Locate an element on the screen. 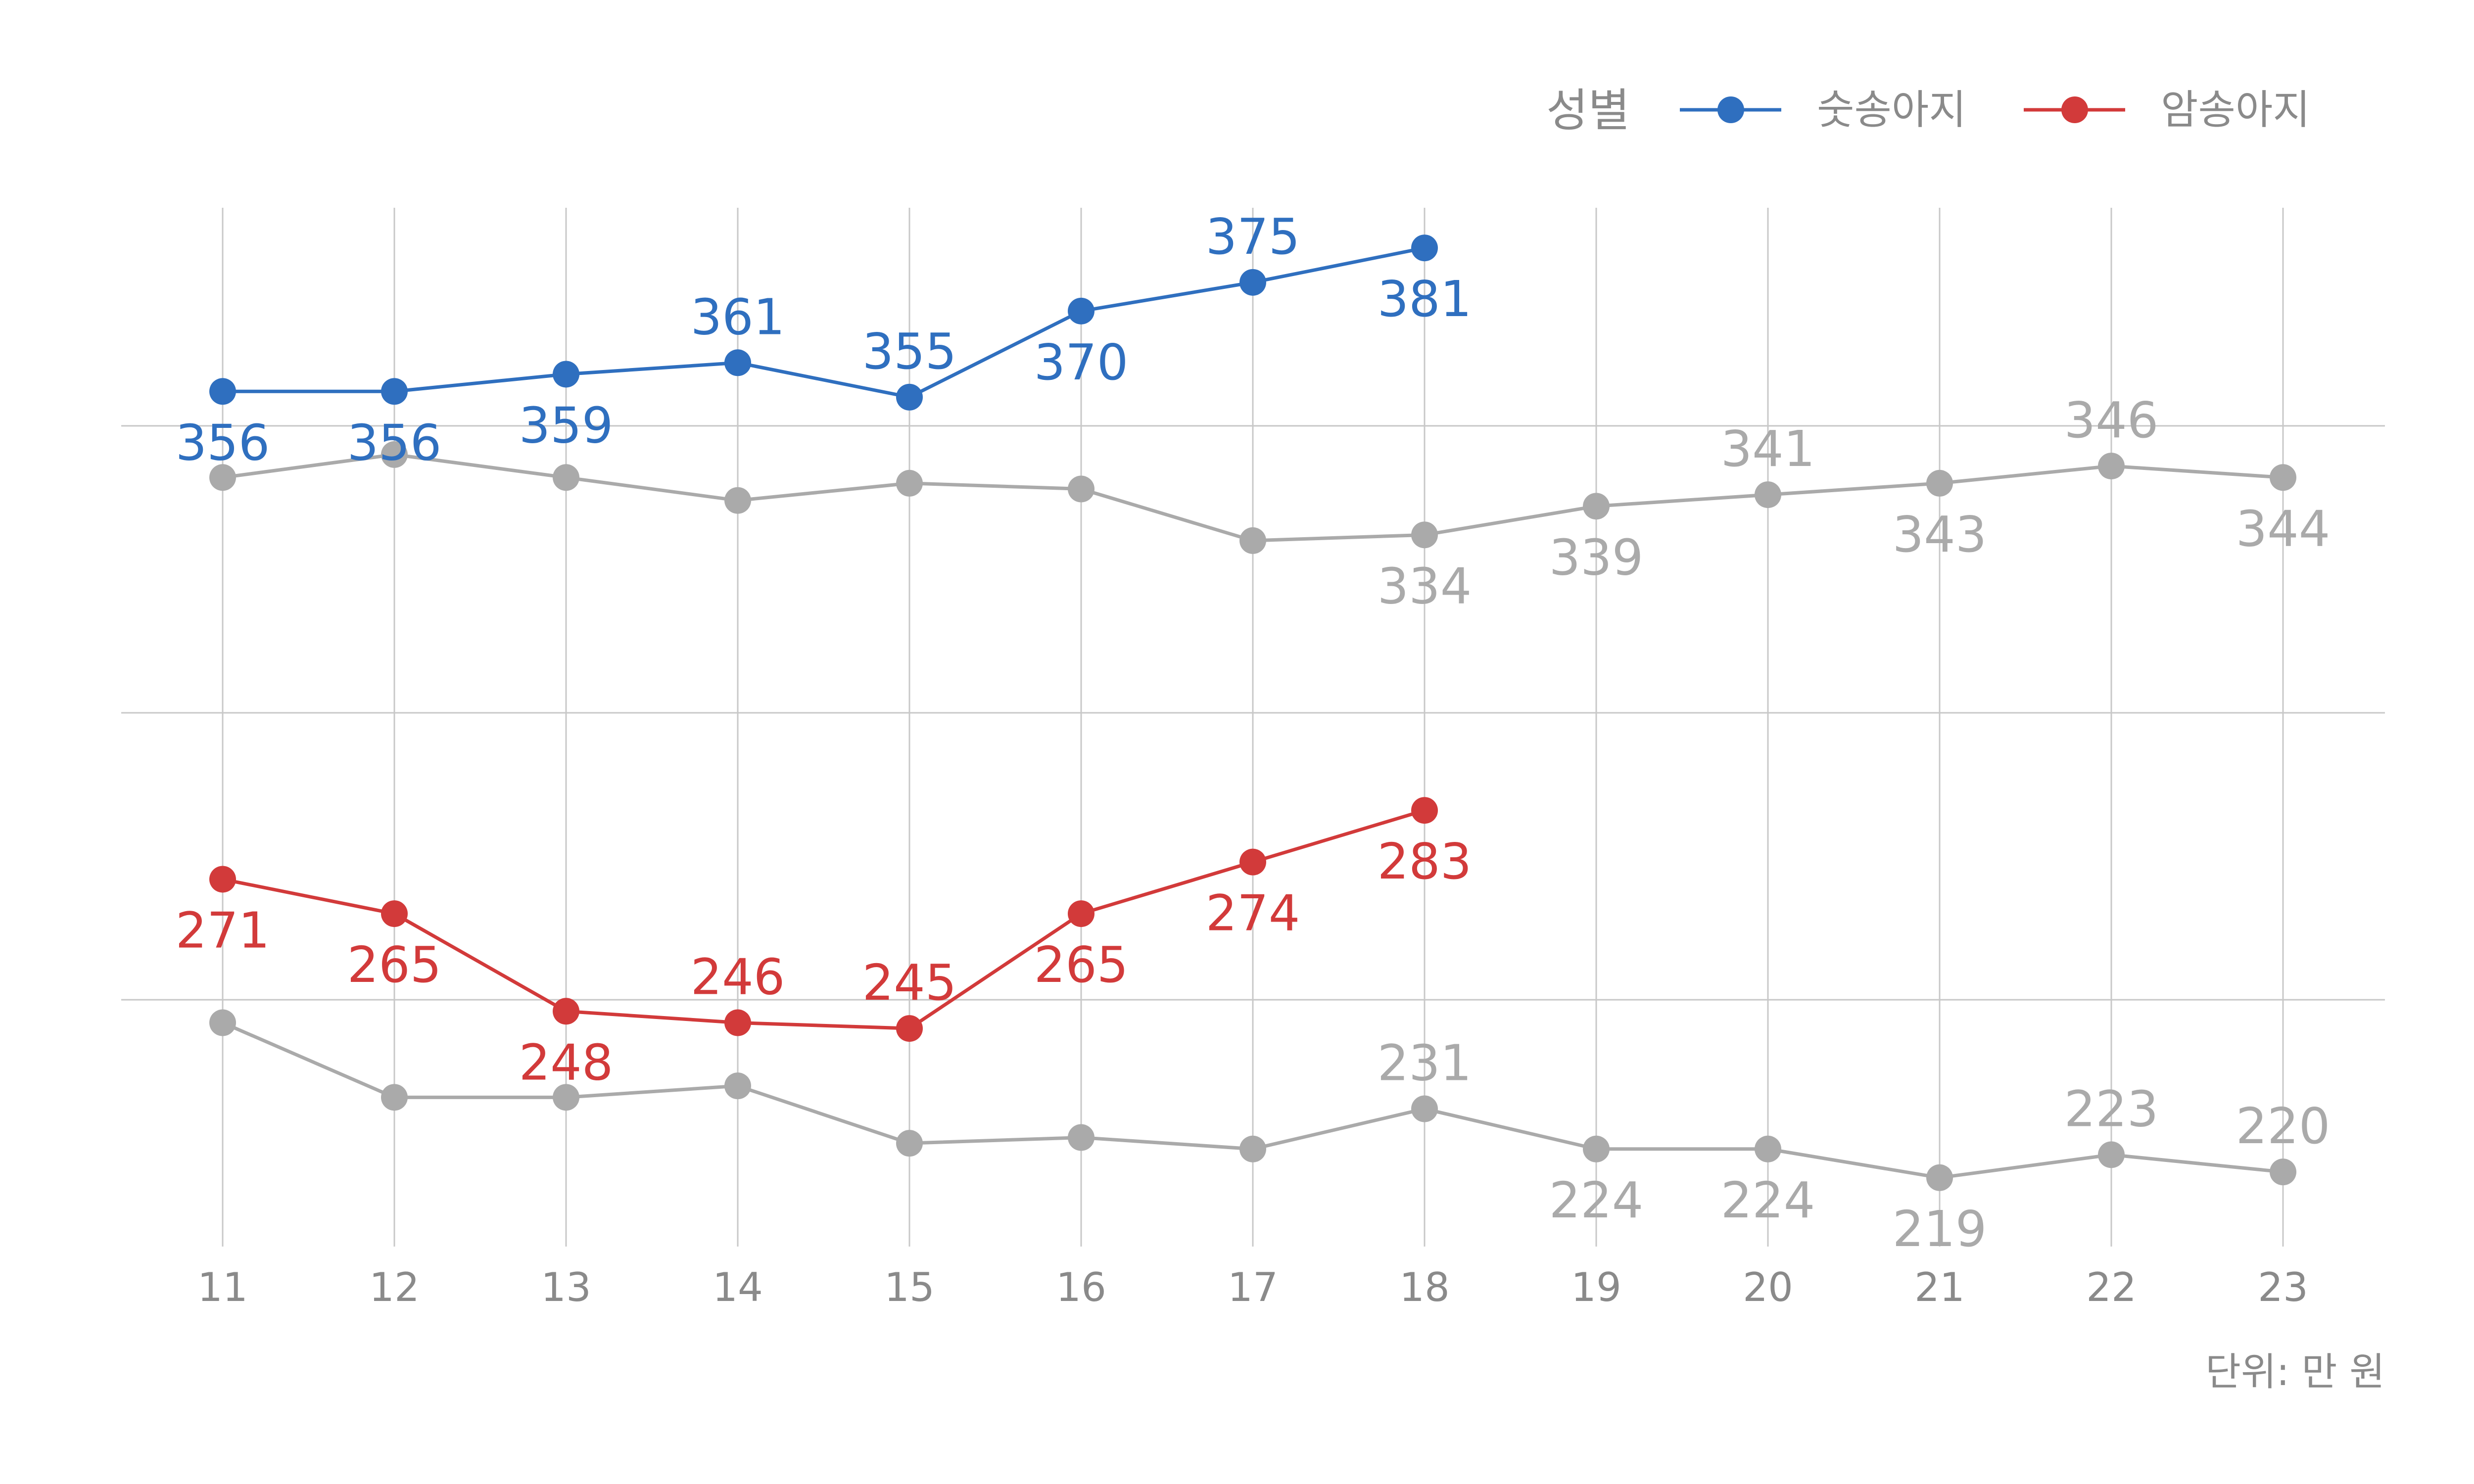  legend-title: 성별 is located at coordinates (1588, 110).